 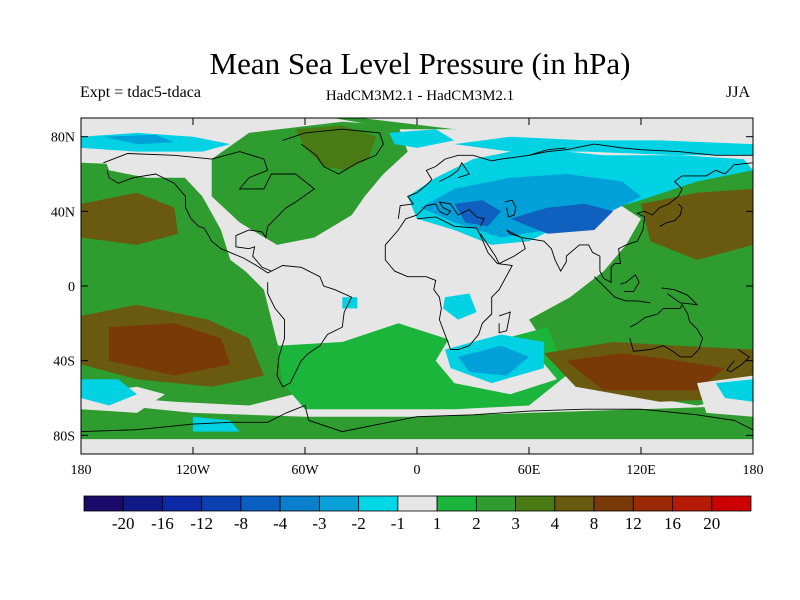 What do you see at coordinates (417, 470) in the screenshot?
I see `lon-tick-label: 0` at bounding box center [417, 470].